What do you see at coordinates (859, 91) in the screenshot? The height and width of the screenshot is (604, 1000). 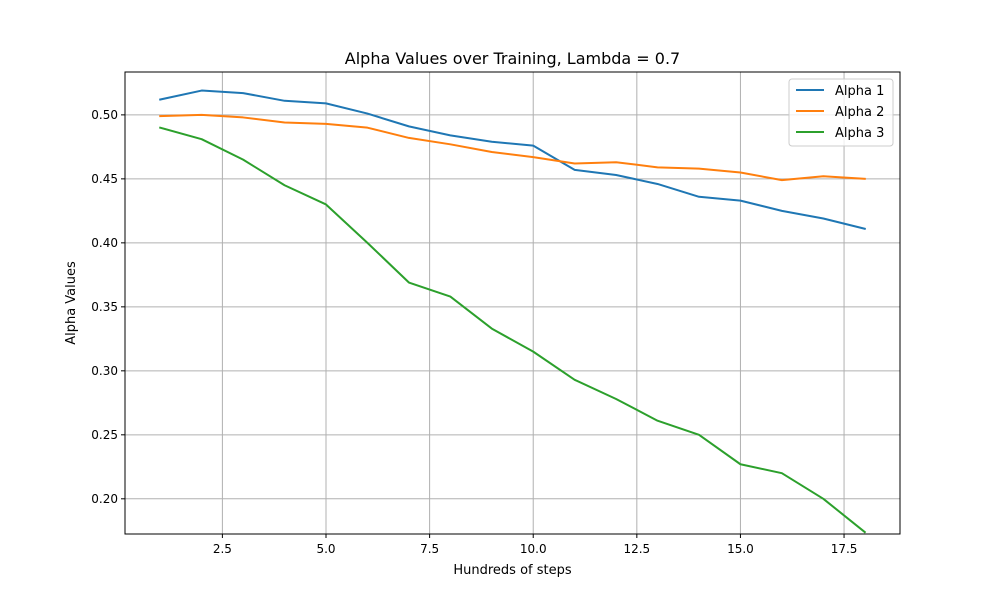 I see `legend-label-alpha-1: Alpha 1` at bounding box center [859, 91].